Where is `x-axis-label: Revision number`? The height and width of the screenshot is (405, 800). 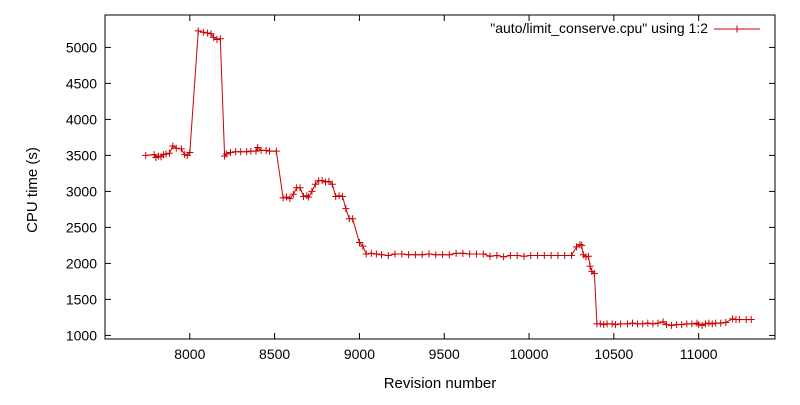
x-axis-label: Revision number is located at coordinates (440, 383).